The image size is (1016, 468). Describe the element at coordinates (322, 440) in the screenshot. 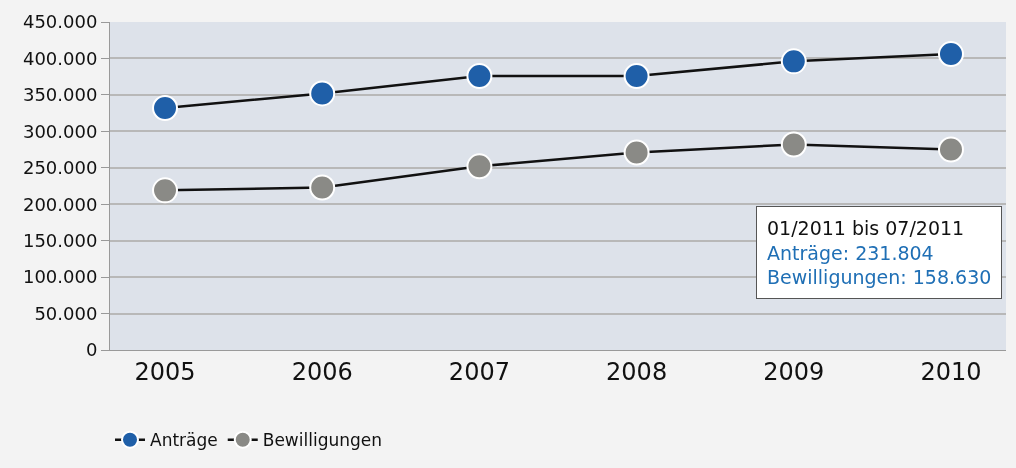

I see `legend-label: Bewilligungen` at that location.